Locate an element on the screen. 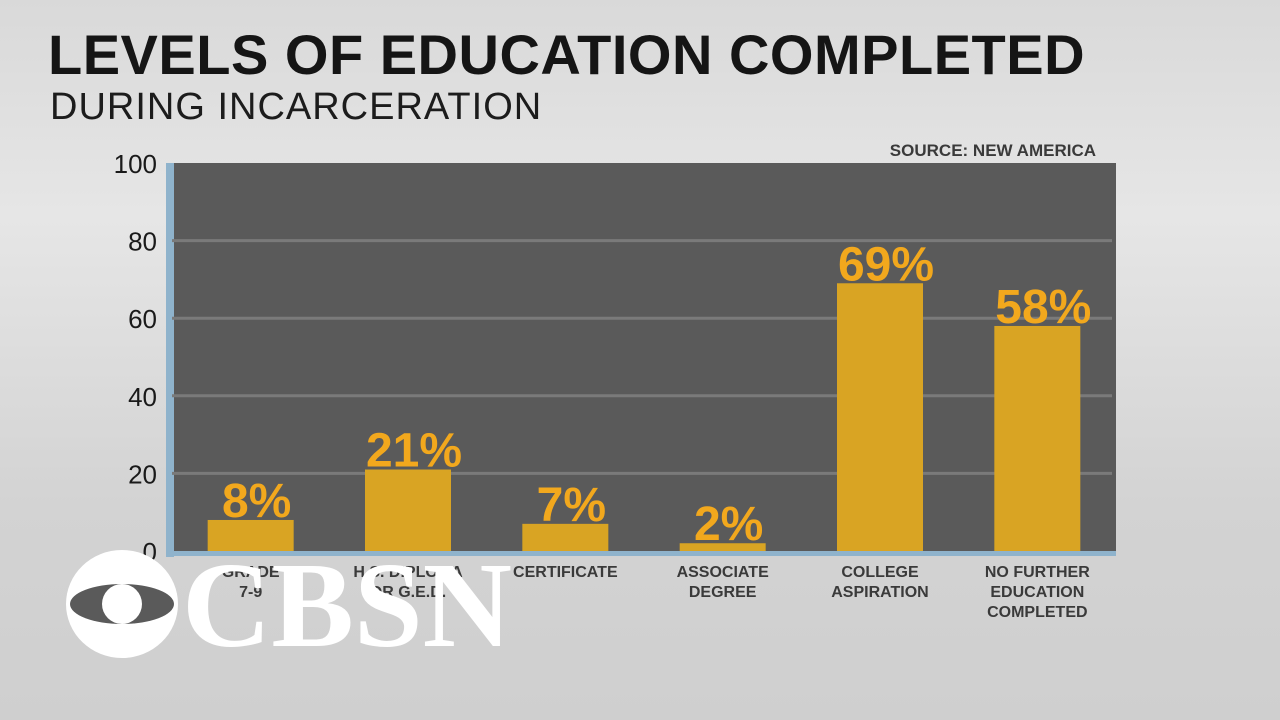  x-category-label: H.S. DIPLOMA is located at coordinates (408, 572).